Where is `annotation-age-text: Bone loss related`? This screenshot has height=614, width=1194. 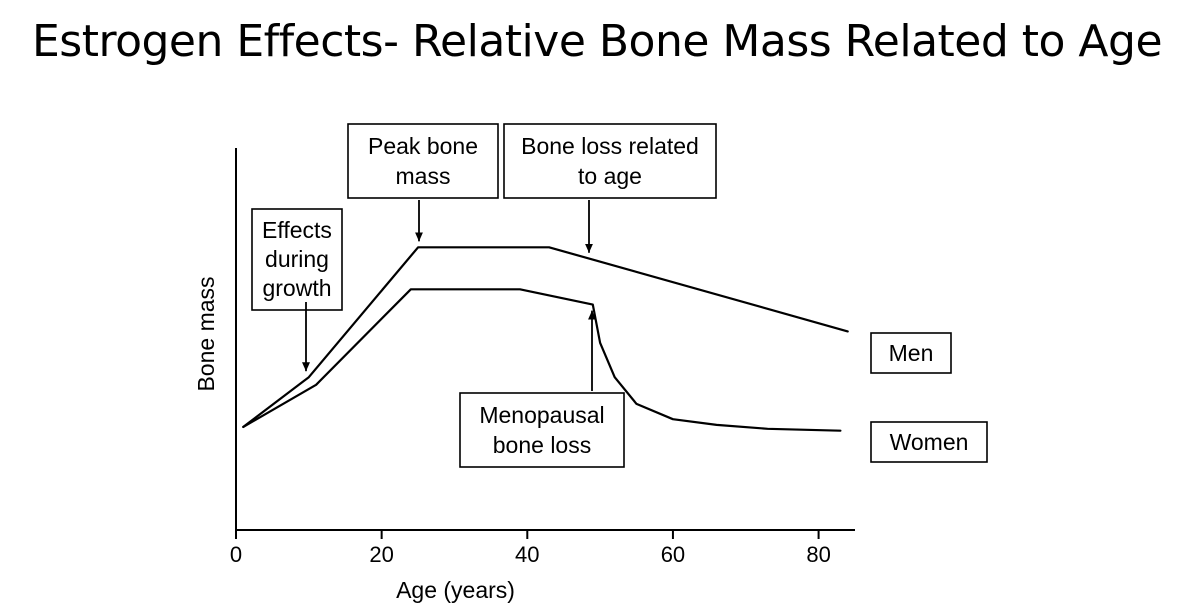 annotation-age-text: Bone loss related is located at coordinates (610, 146).